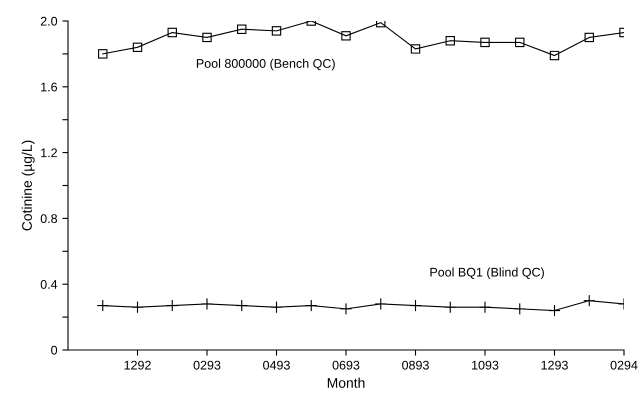 The image size is (639, 402). I want to click on x-tick-label: 0893, so click(415, 365).